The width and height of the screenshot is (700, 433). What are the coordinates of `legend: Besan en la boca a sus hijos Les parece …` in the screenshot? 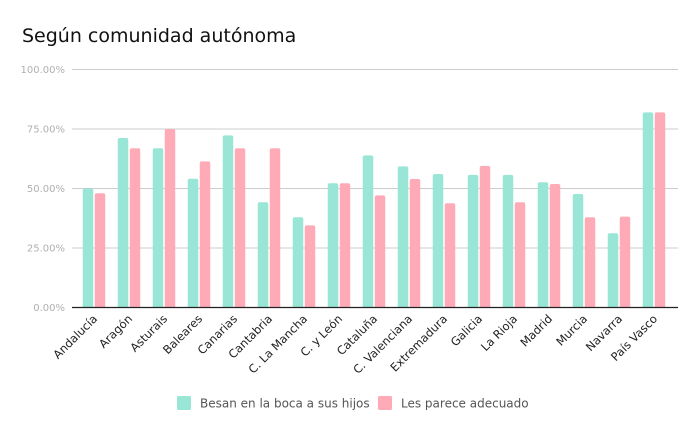 It's located at (353, 403).